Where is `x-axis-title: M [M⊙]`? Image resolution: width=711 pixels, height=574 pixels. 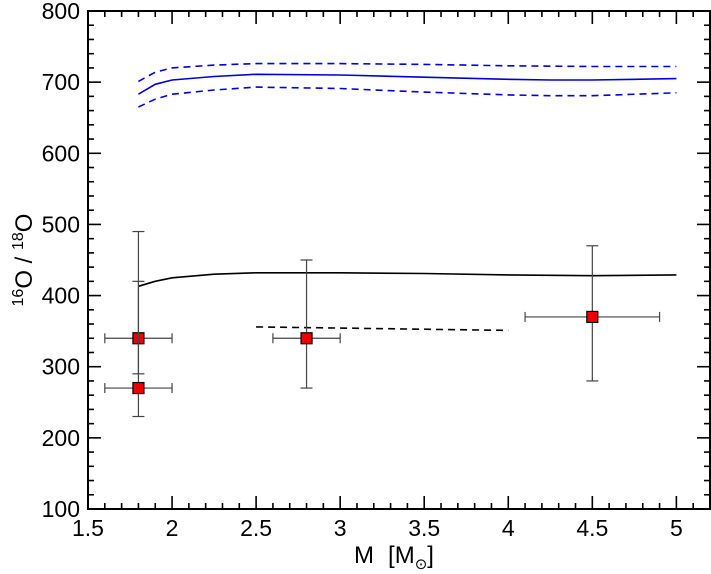
x-axis-title: M [M⊙] is located at coordinates (394, 557).